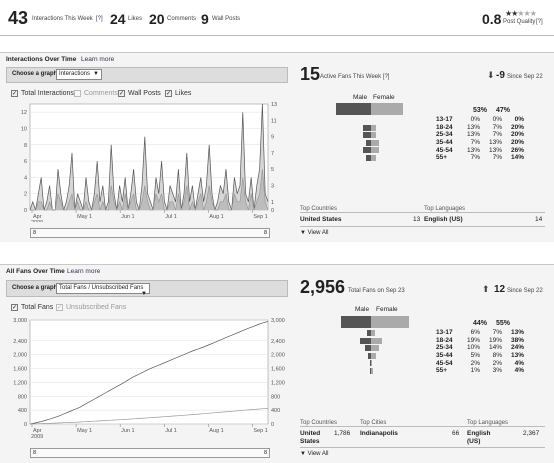 This screenshot has width=554, height=463. I want to click on chart-plot-area, so click(149, 372).